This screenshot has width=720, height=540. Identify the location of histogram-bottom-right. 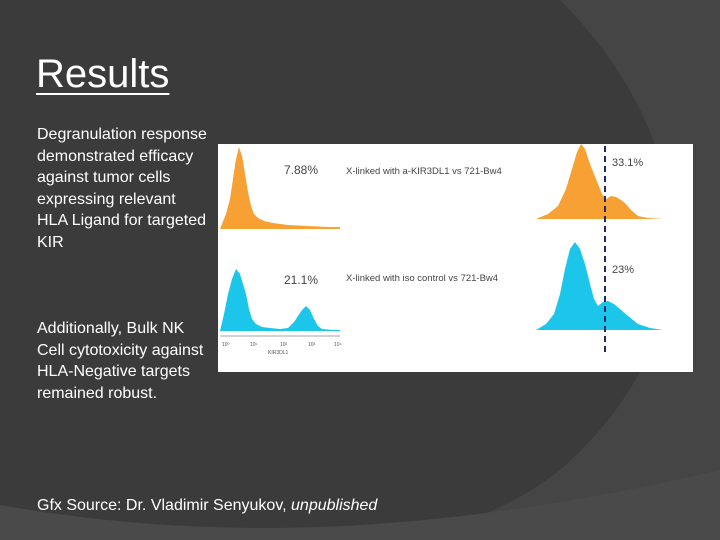
(602, 286).